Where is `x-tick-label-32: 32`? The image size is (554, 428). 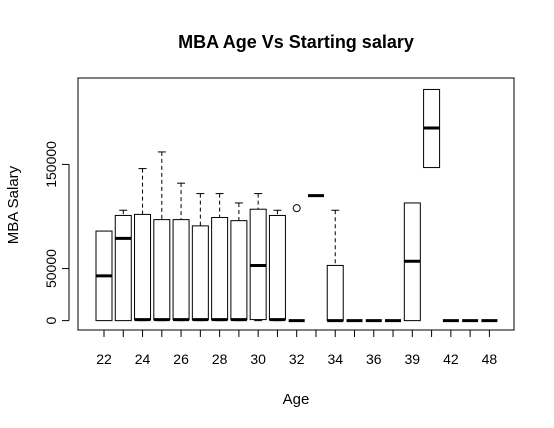
x-tick-label-32: 32 is located at coordinates (297, 359).